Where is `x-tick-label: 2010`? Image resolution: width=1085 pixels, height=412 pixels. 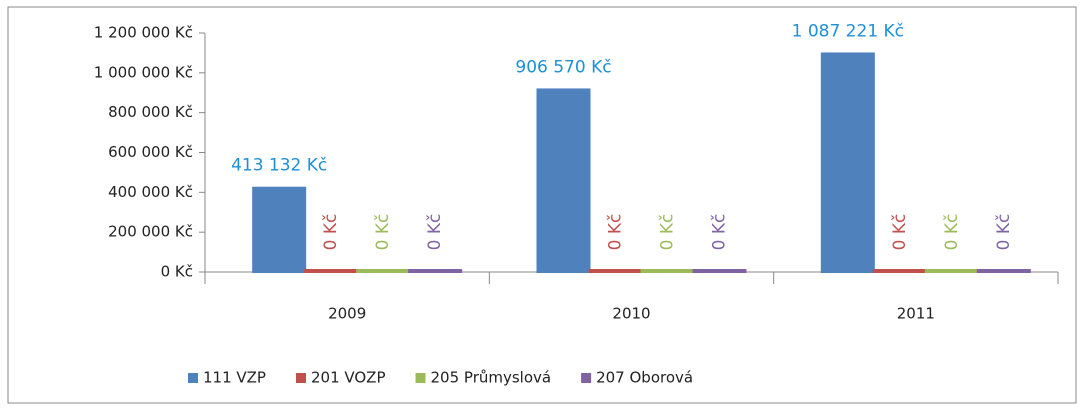
x-tick-label: 2010 is located at coordinates (631, 314).